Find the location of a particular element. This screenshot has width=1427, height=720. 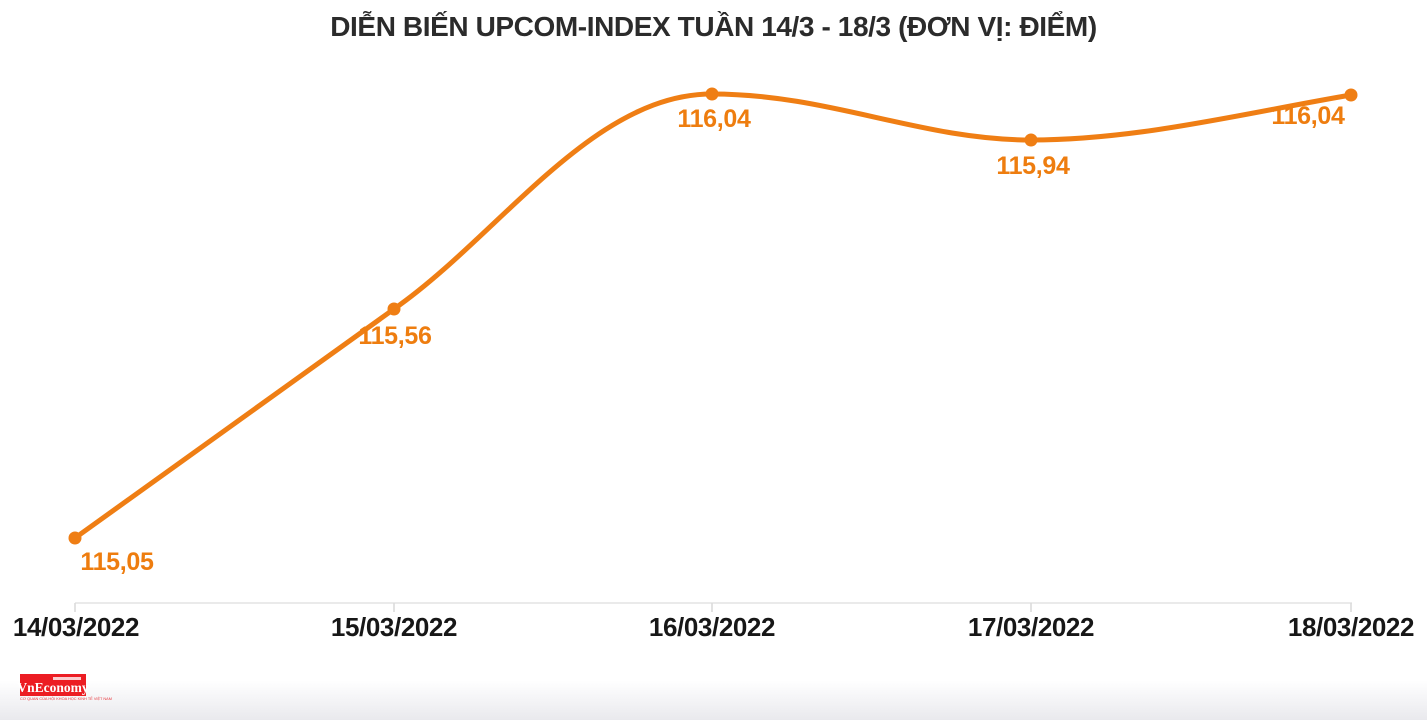

point-value-label: 115,56 is located at coordinates (395, 336).